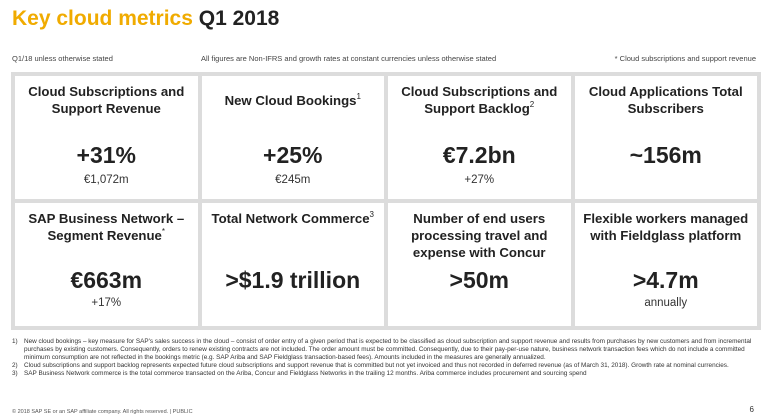 The width and height of the screenshot is (770, 420). Describe the element at coordinates (106, 100) in the screenshot. I see `metric-title: Cloud Subscriptions and Support Revenue` at that location.